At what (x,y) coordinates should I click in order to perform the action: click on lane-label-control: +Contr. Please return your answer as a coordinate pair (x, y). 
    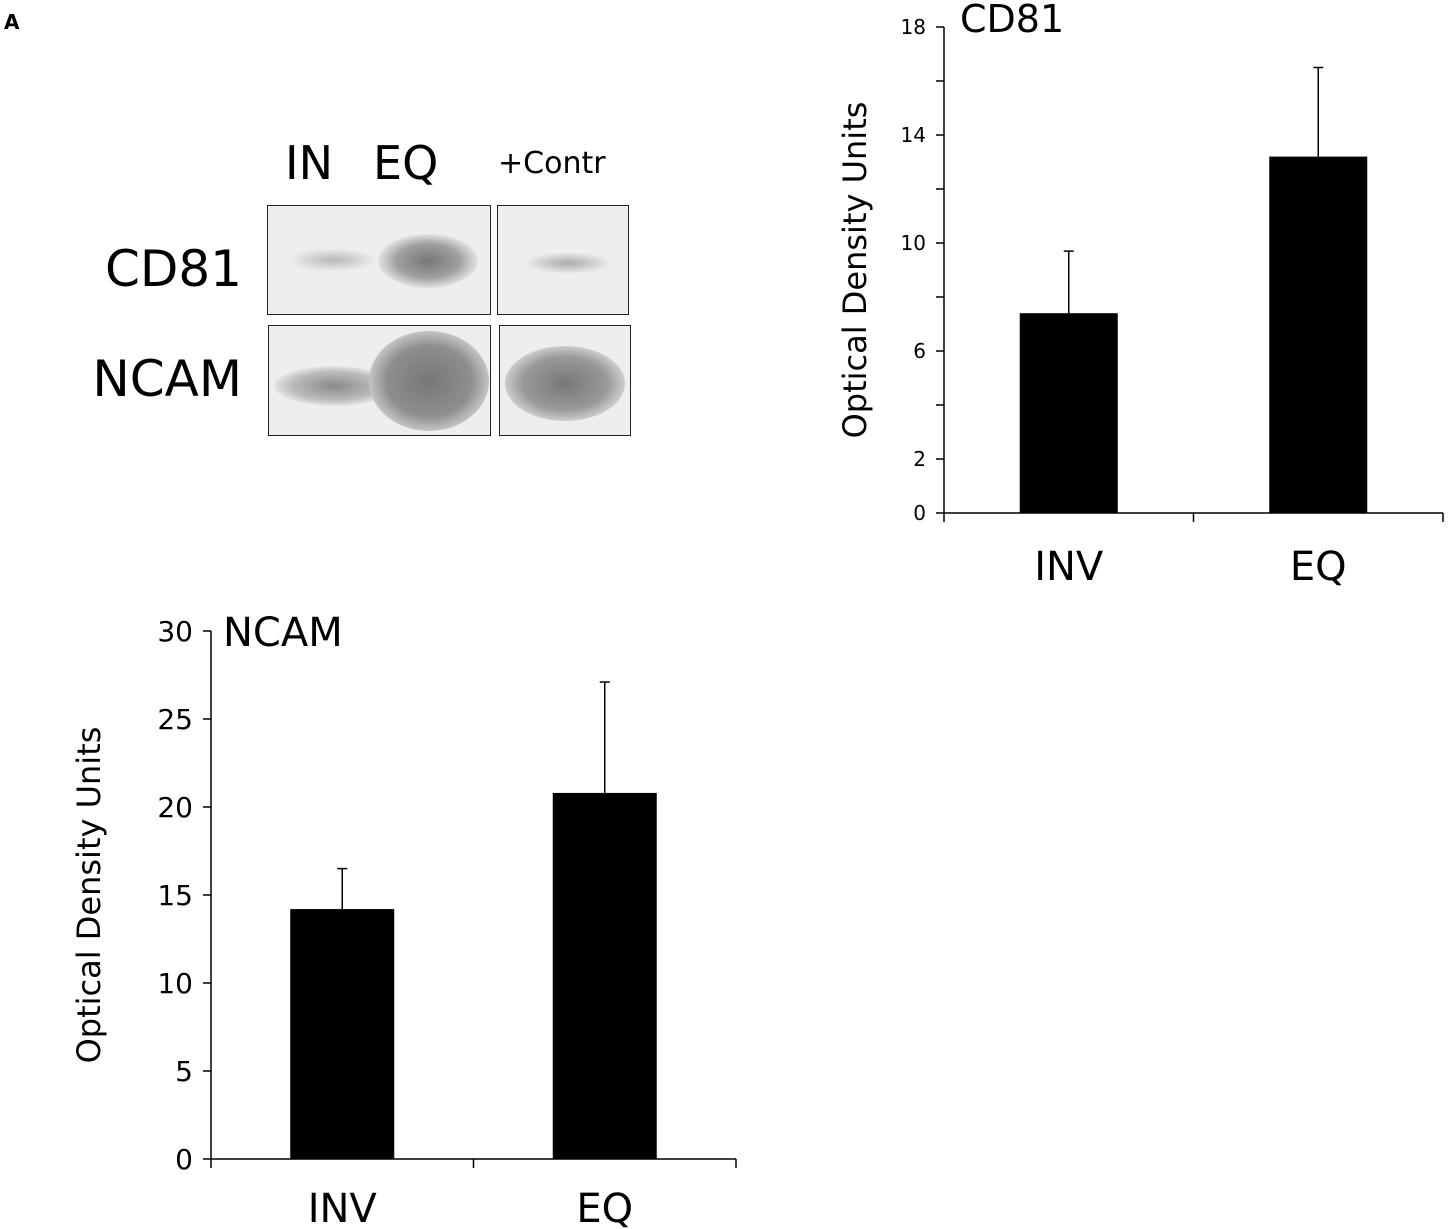
    Looking at the image, I should click on (552, 163).